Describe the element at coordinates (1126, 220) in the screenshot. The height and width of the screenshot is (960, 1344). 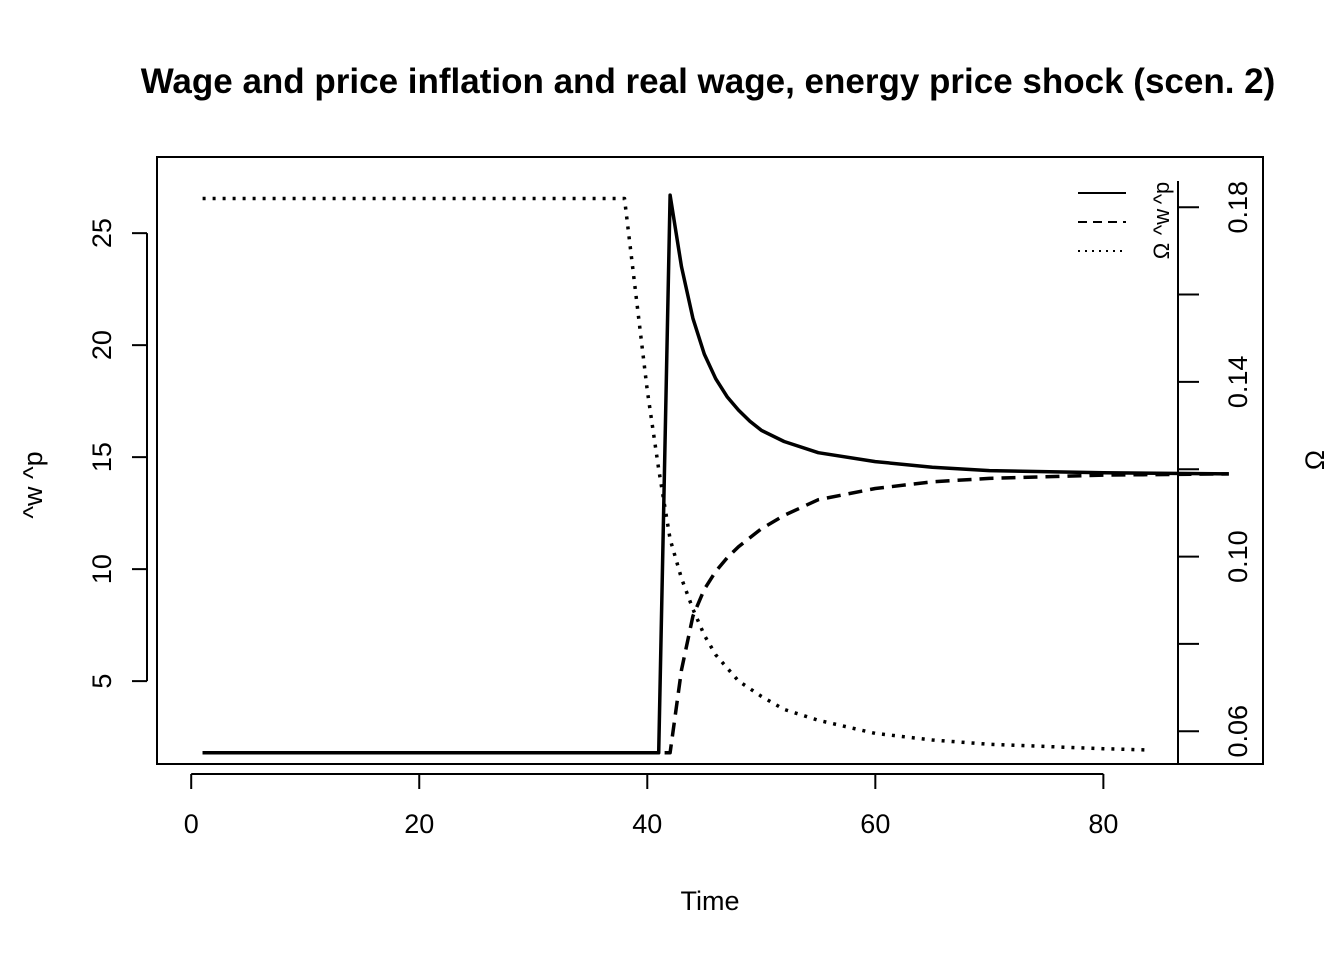
I see `legend: ^p ^w Ω` at that location.